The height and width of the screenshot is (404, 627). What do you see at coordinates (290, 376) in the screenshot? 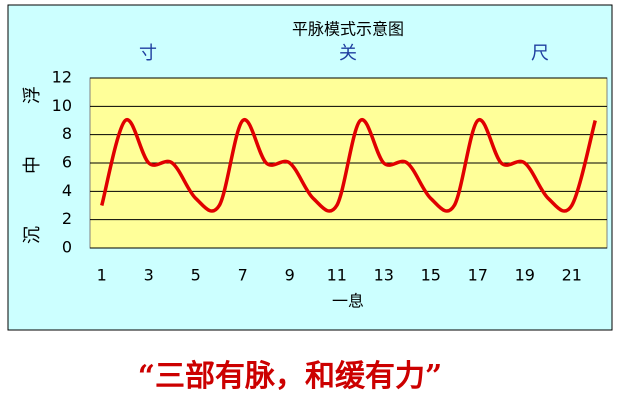
I see `caption: “三部有脉，和缓有力”` at bounding box center [290, 376].